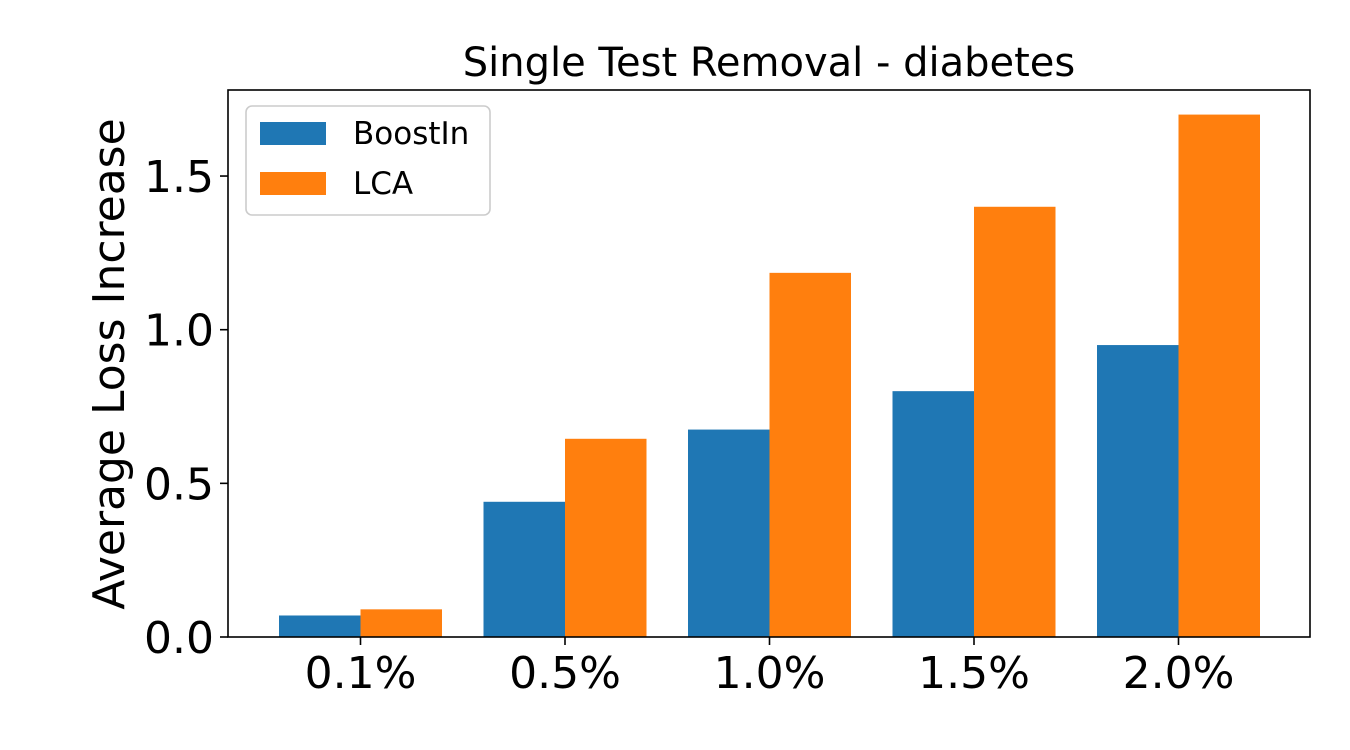  I want to click on x-tick-label: 1.0%, so click(770, 673).